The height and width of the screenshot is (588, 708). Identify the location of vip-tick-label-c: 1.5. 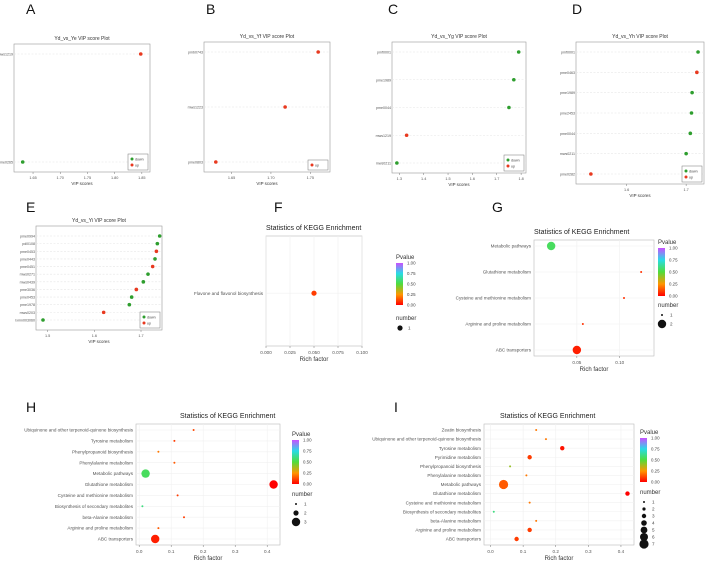
(447, 179).